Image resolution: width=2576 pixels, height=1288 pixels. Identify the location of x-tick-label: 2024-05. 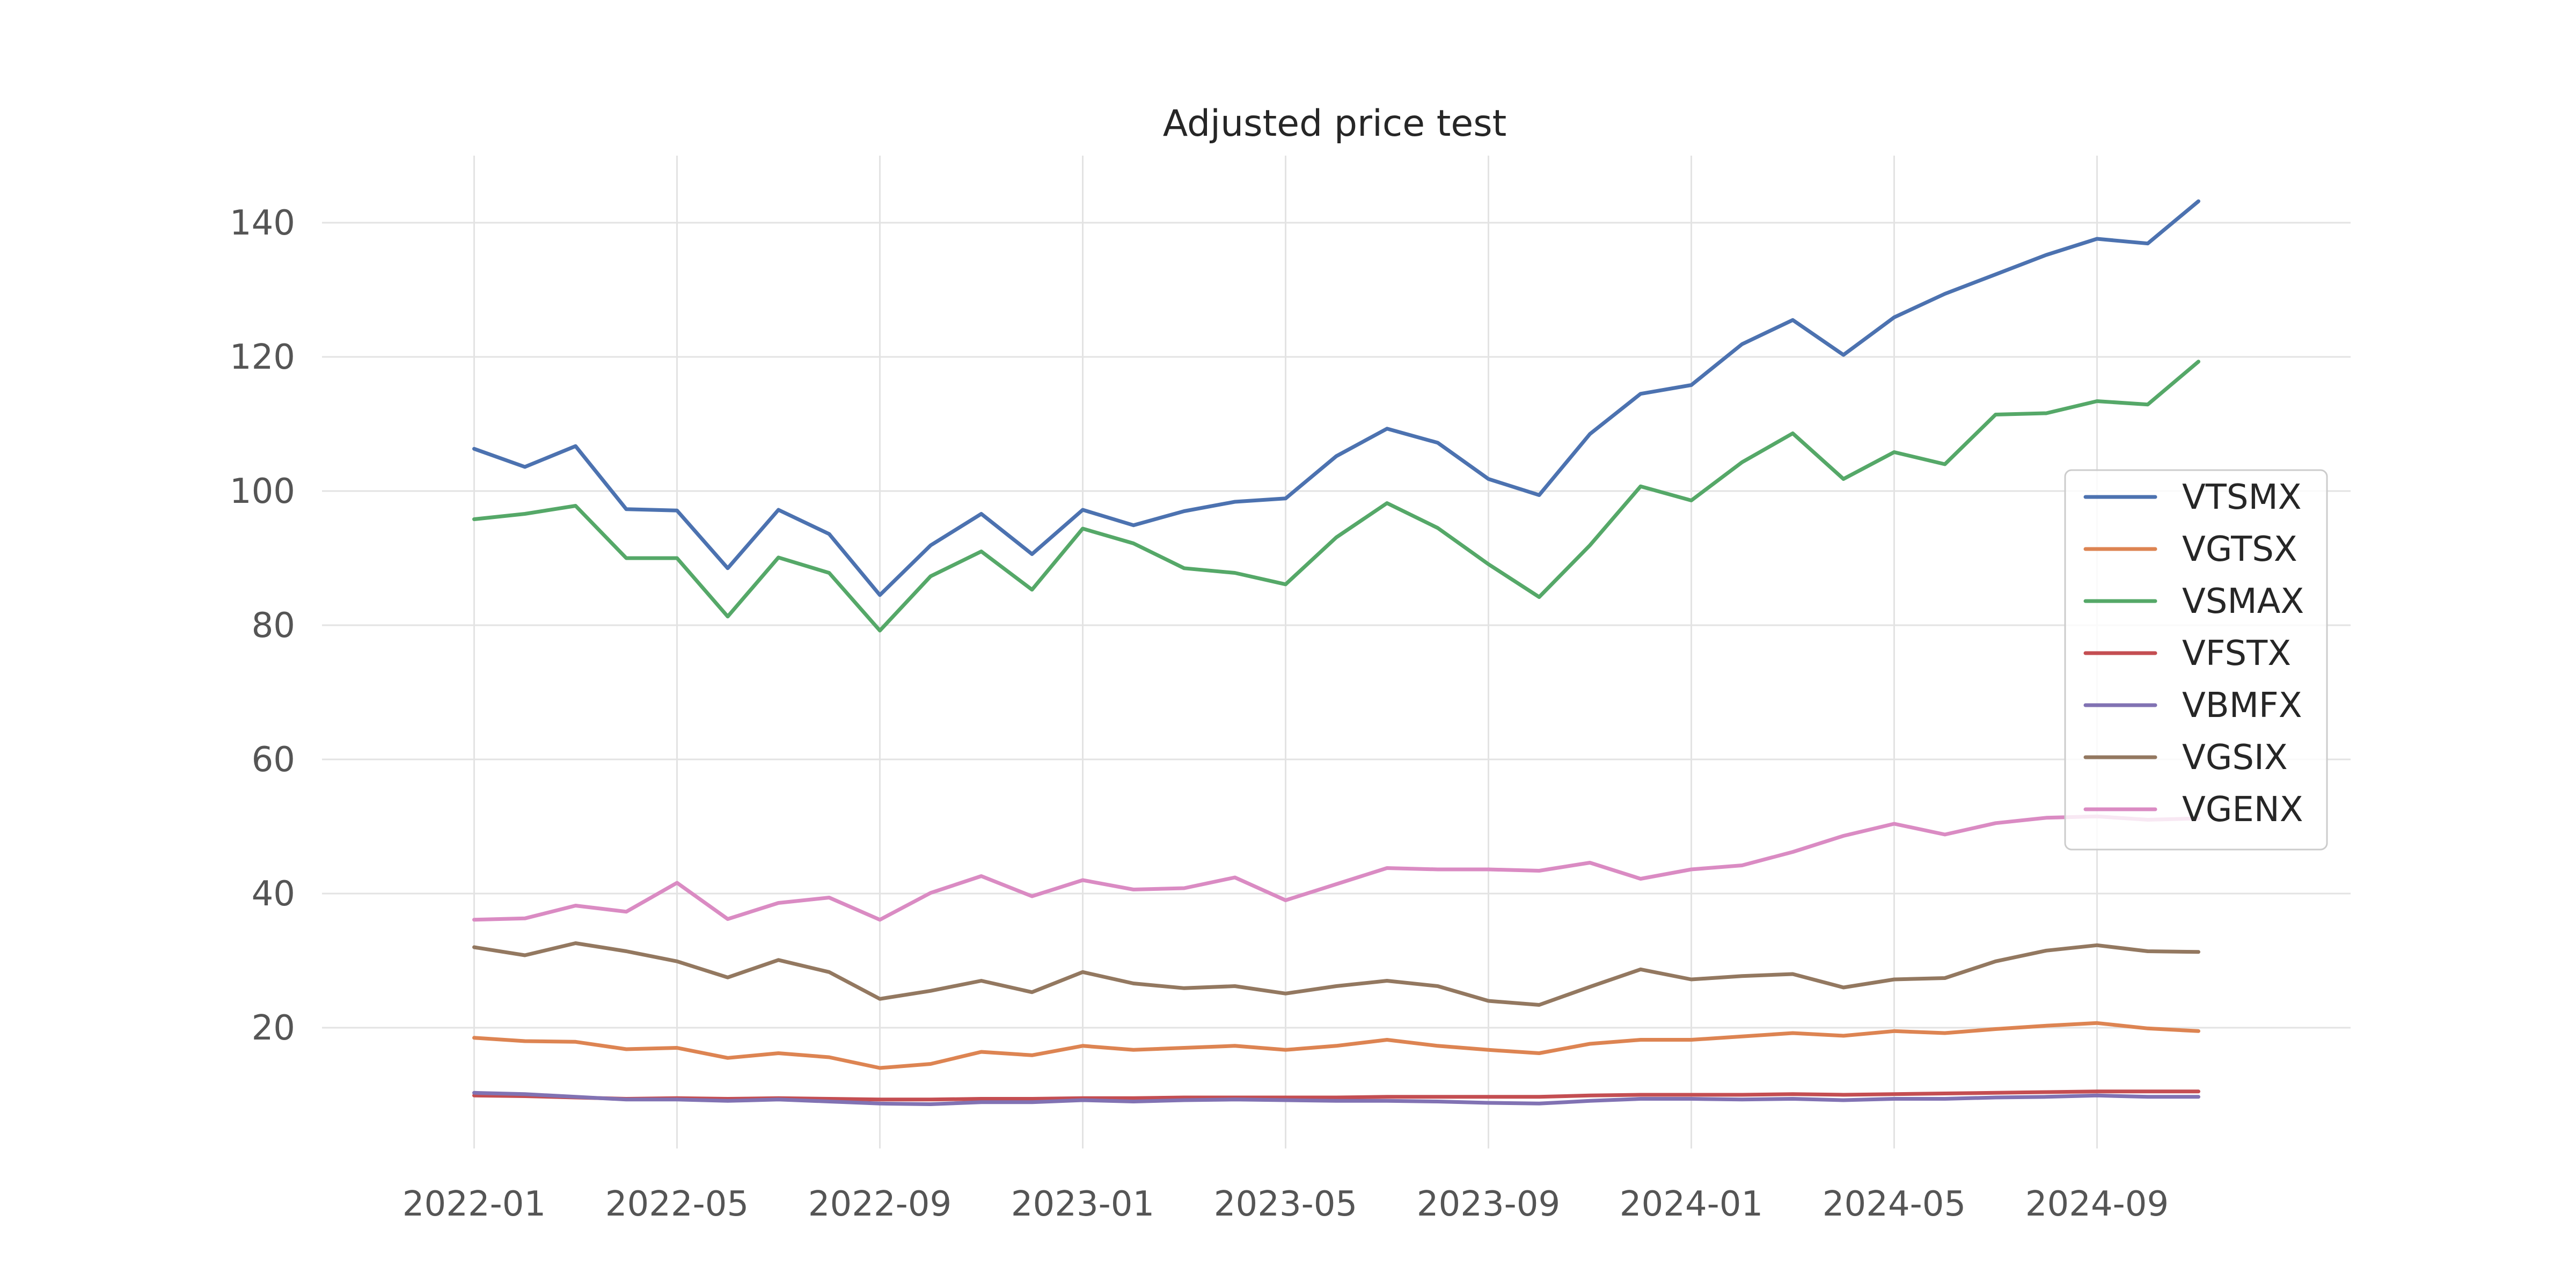
(1894, 1204).